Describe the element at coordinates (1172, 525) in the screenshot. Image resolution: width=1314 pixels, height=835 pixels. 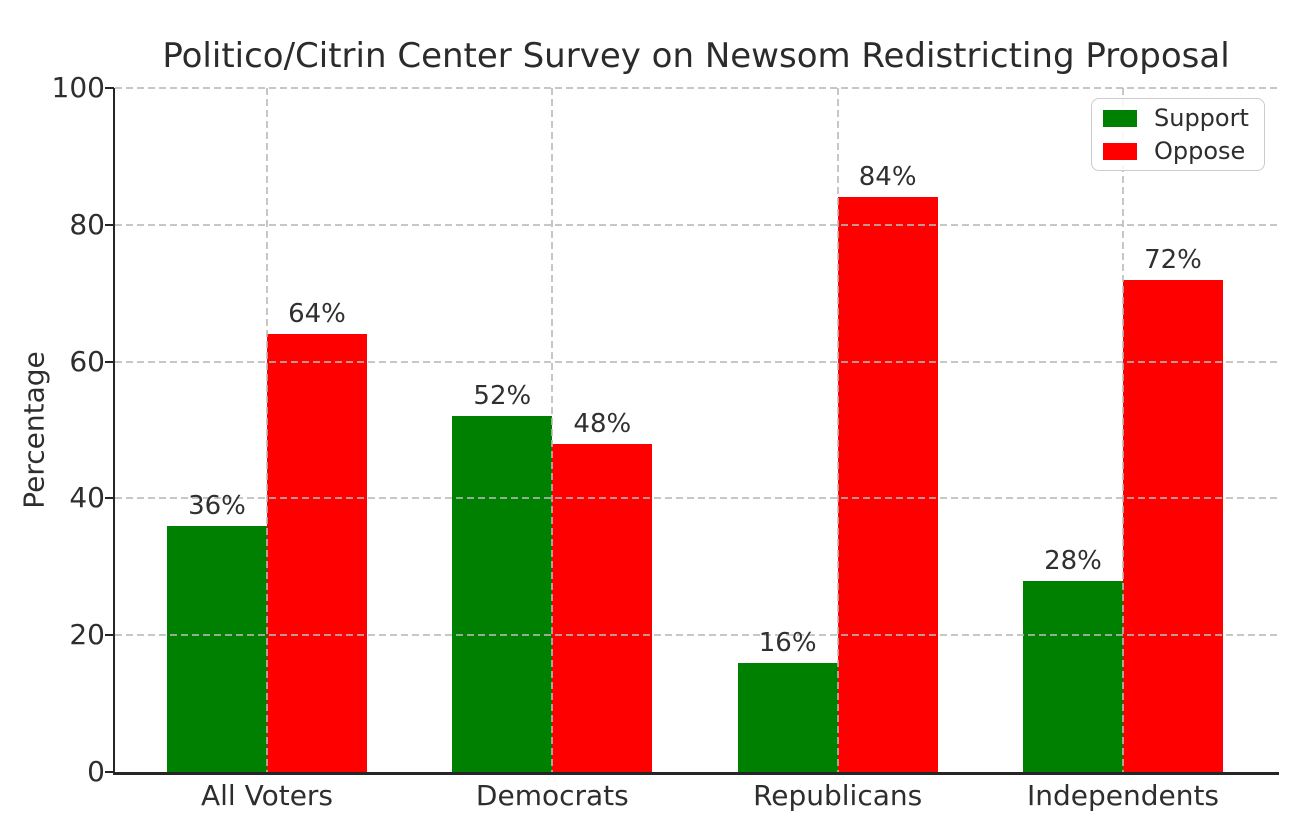
I see `bar-oppose-independents` at that location.